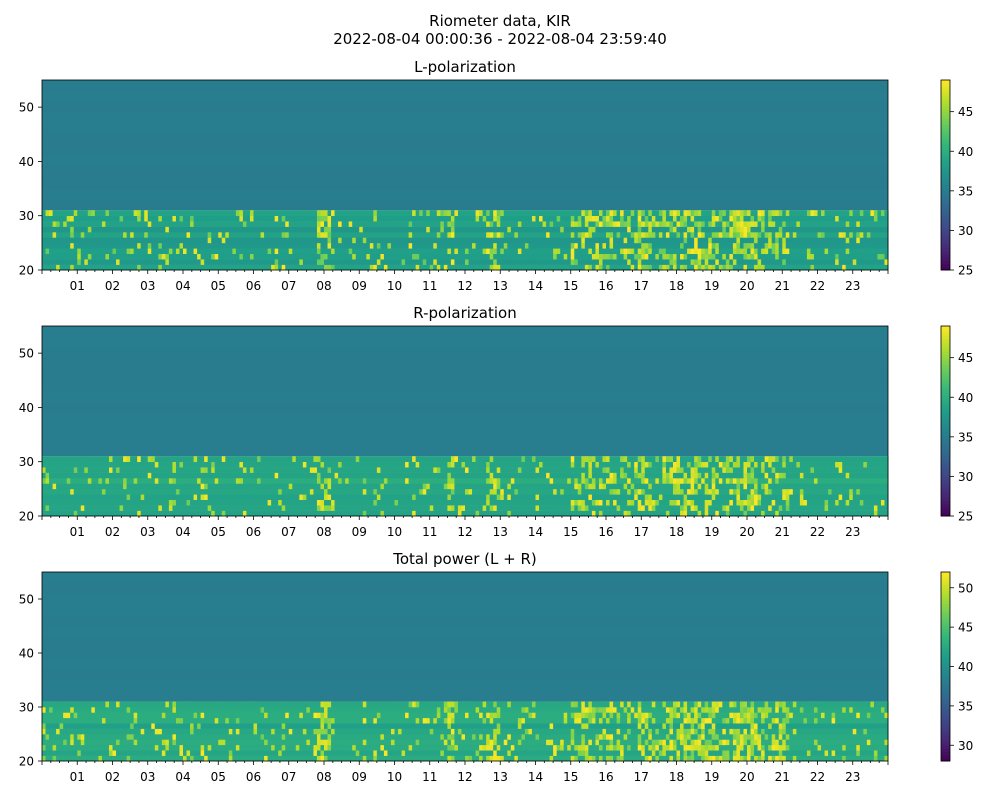  What do you see at coordinates (965, 191) in the screenshot?
I see `colorbar-tick-label: 35` at bounding box center [965, 191].